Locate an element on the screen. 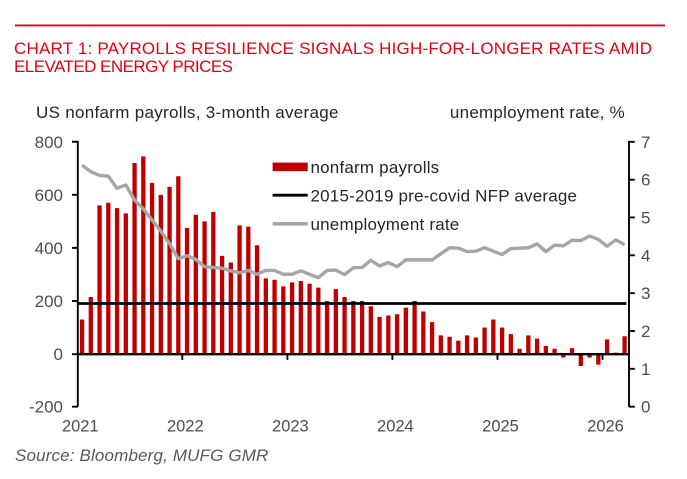 This screenshot has width=687, height=479. svg-text: -200 is located at coordinates (46, 407).